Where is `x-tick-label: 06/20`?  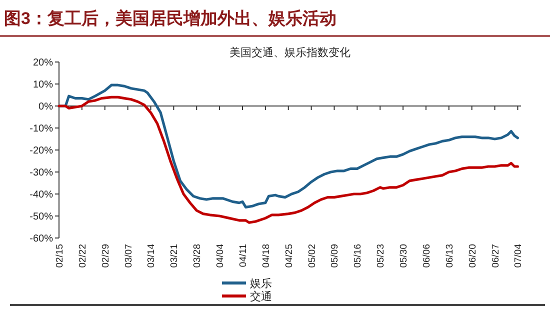
x-tick-label: 06/20 is located at coordinates (472, 256).